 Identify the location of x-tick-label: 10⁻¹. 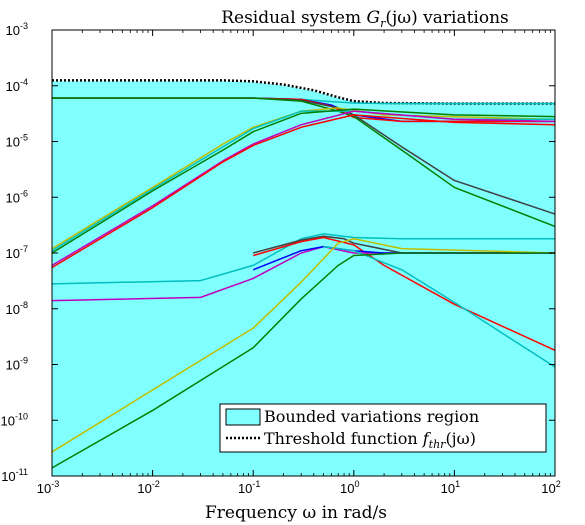
(249, 487).